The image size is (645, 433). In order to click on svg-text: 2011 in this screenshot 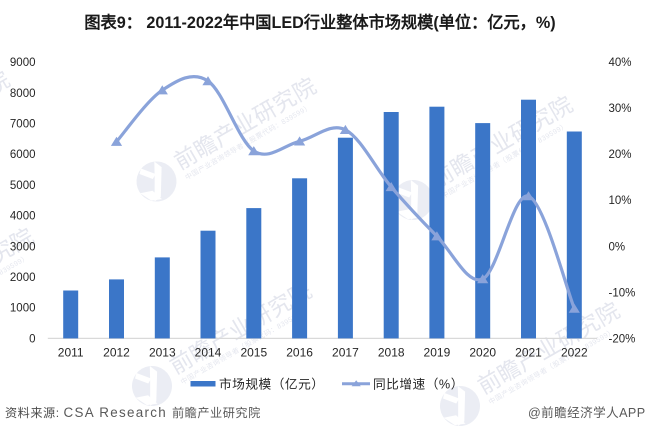, I will do `click(71, 353)`.